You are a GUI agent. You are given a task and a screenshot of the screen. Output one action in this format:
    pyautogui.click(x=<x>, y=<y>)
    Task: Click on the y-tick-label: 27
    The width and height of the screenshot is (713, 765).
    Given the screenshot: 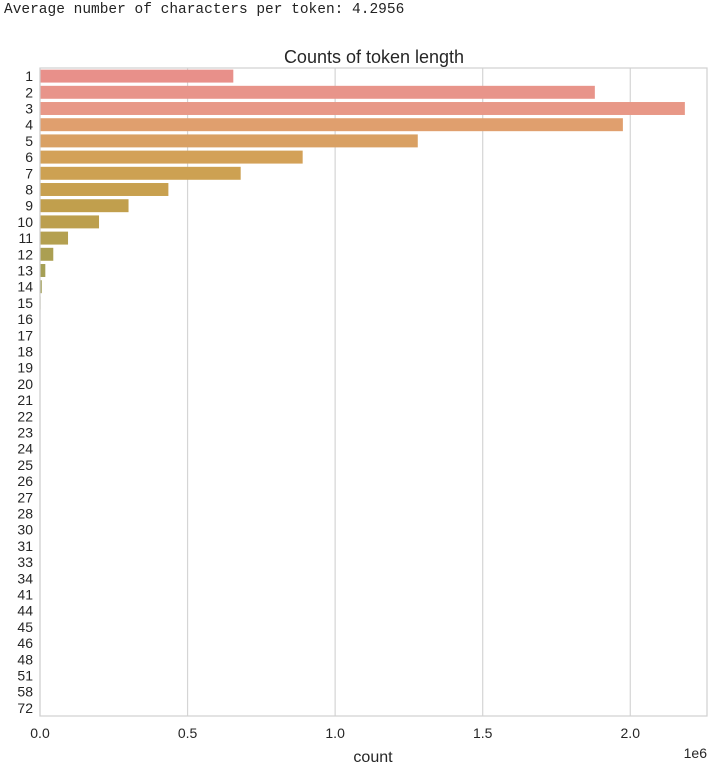 What is the action you would take?
    pyautogui.click(x=25, y=497)
    